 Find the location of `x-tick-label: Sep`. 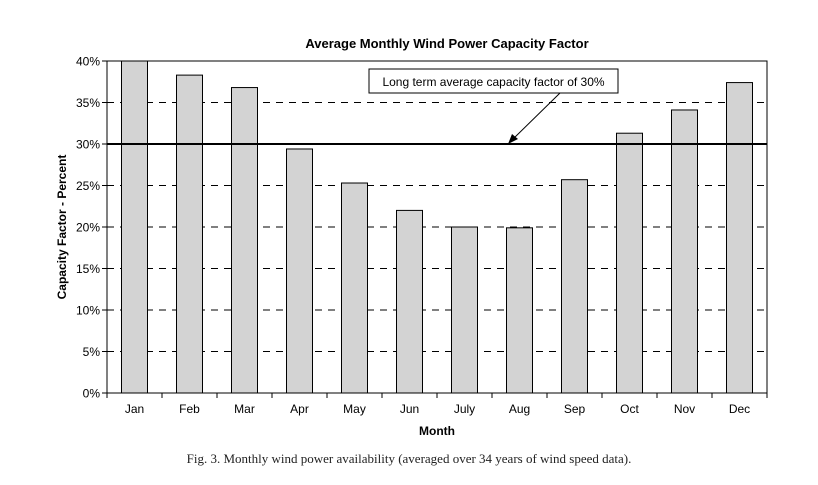

x-tick-label: Sep is located at coordinates (575, 409).